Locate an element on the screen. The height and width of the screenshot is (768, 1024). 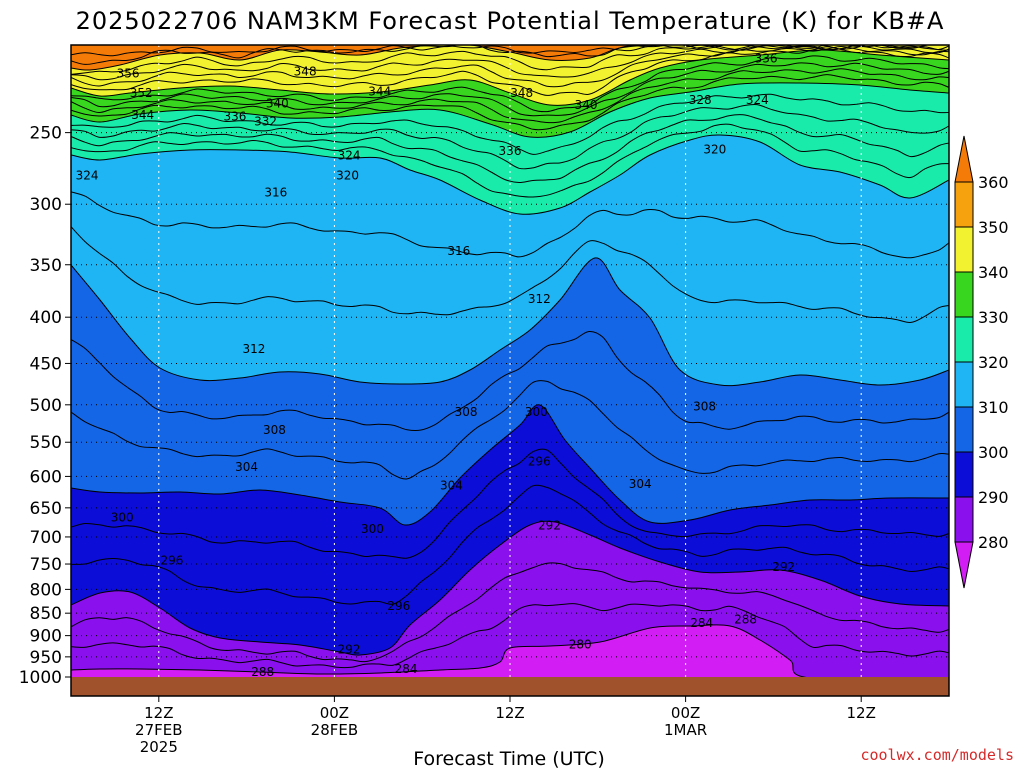
y-tick-label: 400 is located at coordinates (46, 318).